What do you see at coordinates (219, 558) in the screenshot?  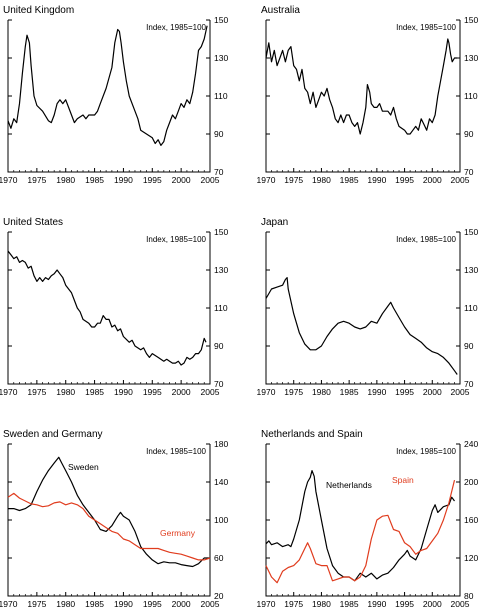 I see `y-tick-label: 60` at bounding box center [219, 558].